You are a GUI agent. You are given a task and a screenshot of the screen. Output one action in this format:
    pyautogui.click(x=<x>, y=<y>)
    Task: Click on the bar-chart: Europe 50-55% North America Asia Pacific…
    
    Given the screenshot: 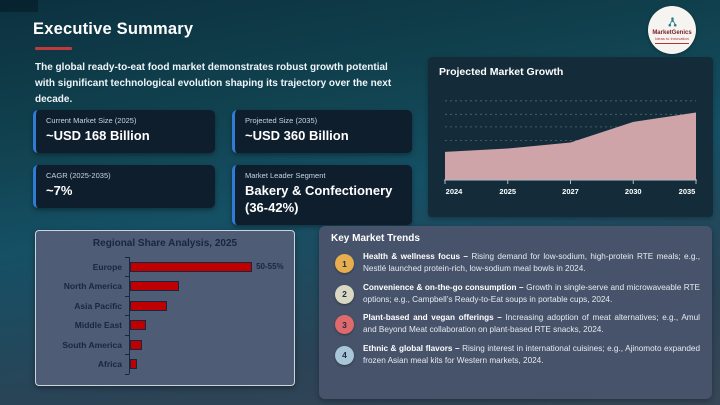 What is the action you would take?
    pyautogui.click(x=165, y=315)
    